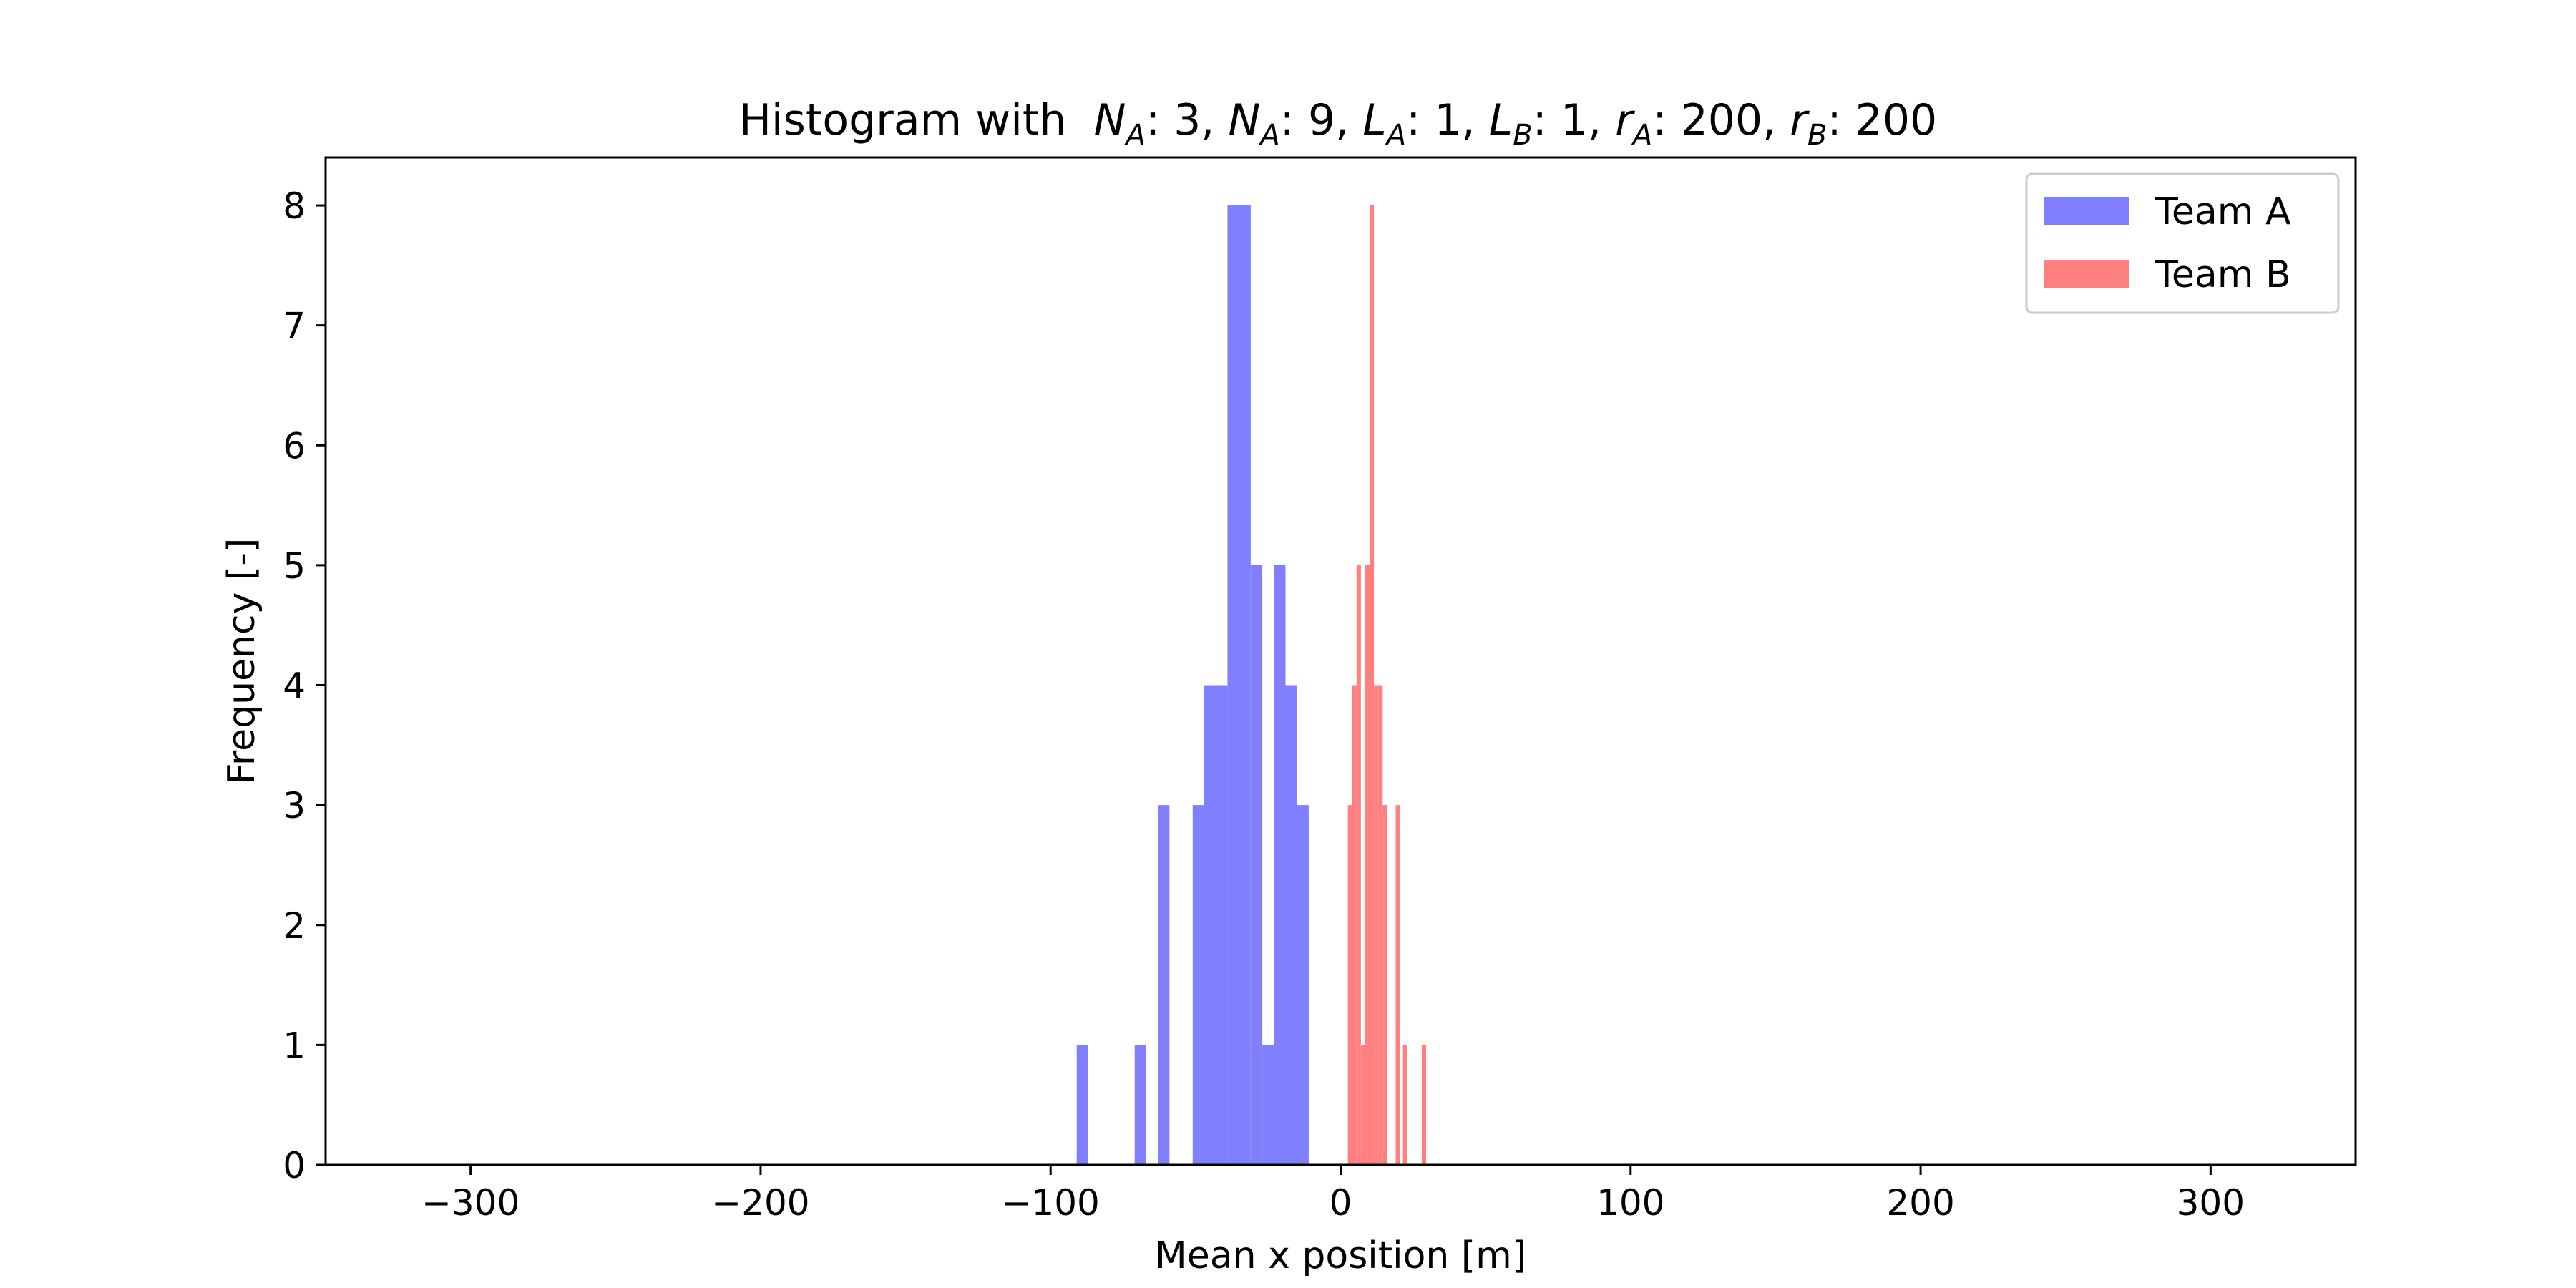  What do you see at coordinates (470, 1203) in the screenshot?
I see `x-tick-label: −300` at bounding box center [470, 1203].